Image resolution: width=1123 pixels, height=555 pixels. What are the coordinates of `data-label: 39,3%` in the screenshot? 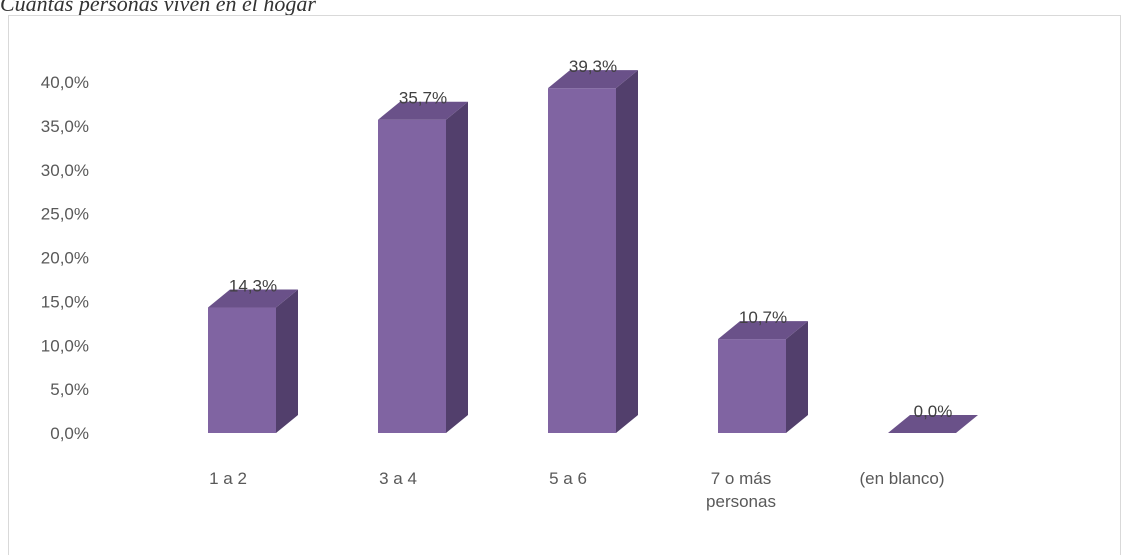 It's located at (593, 66).